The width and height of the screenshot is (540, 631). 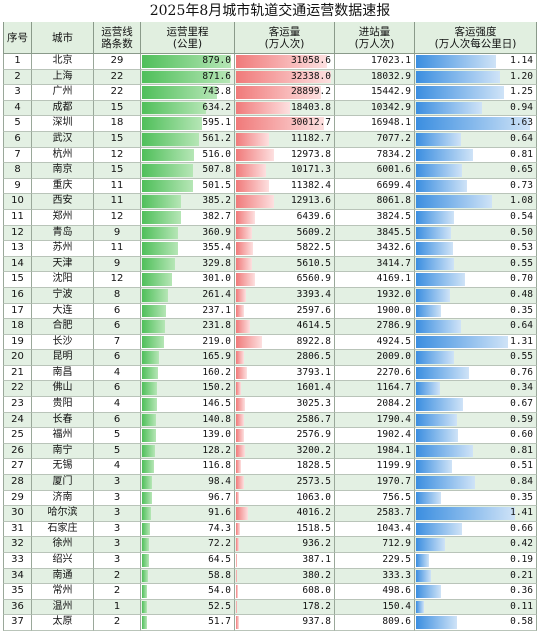 I want to click on intensity-value: 0.51, so click(x=521, y=466).